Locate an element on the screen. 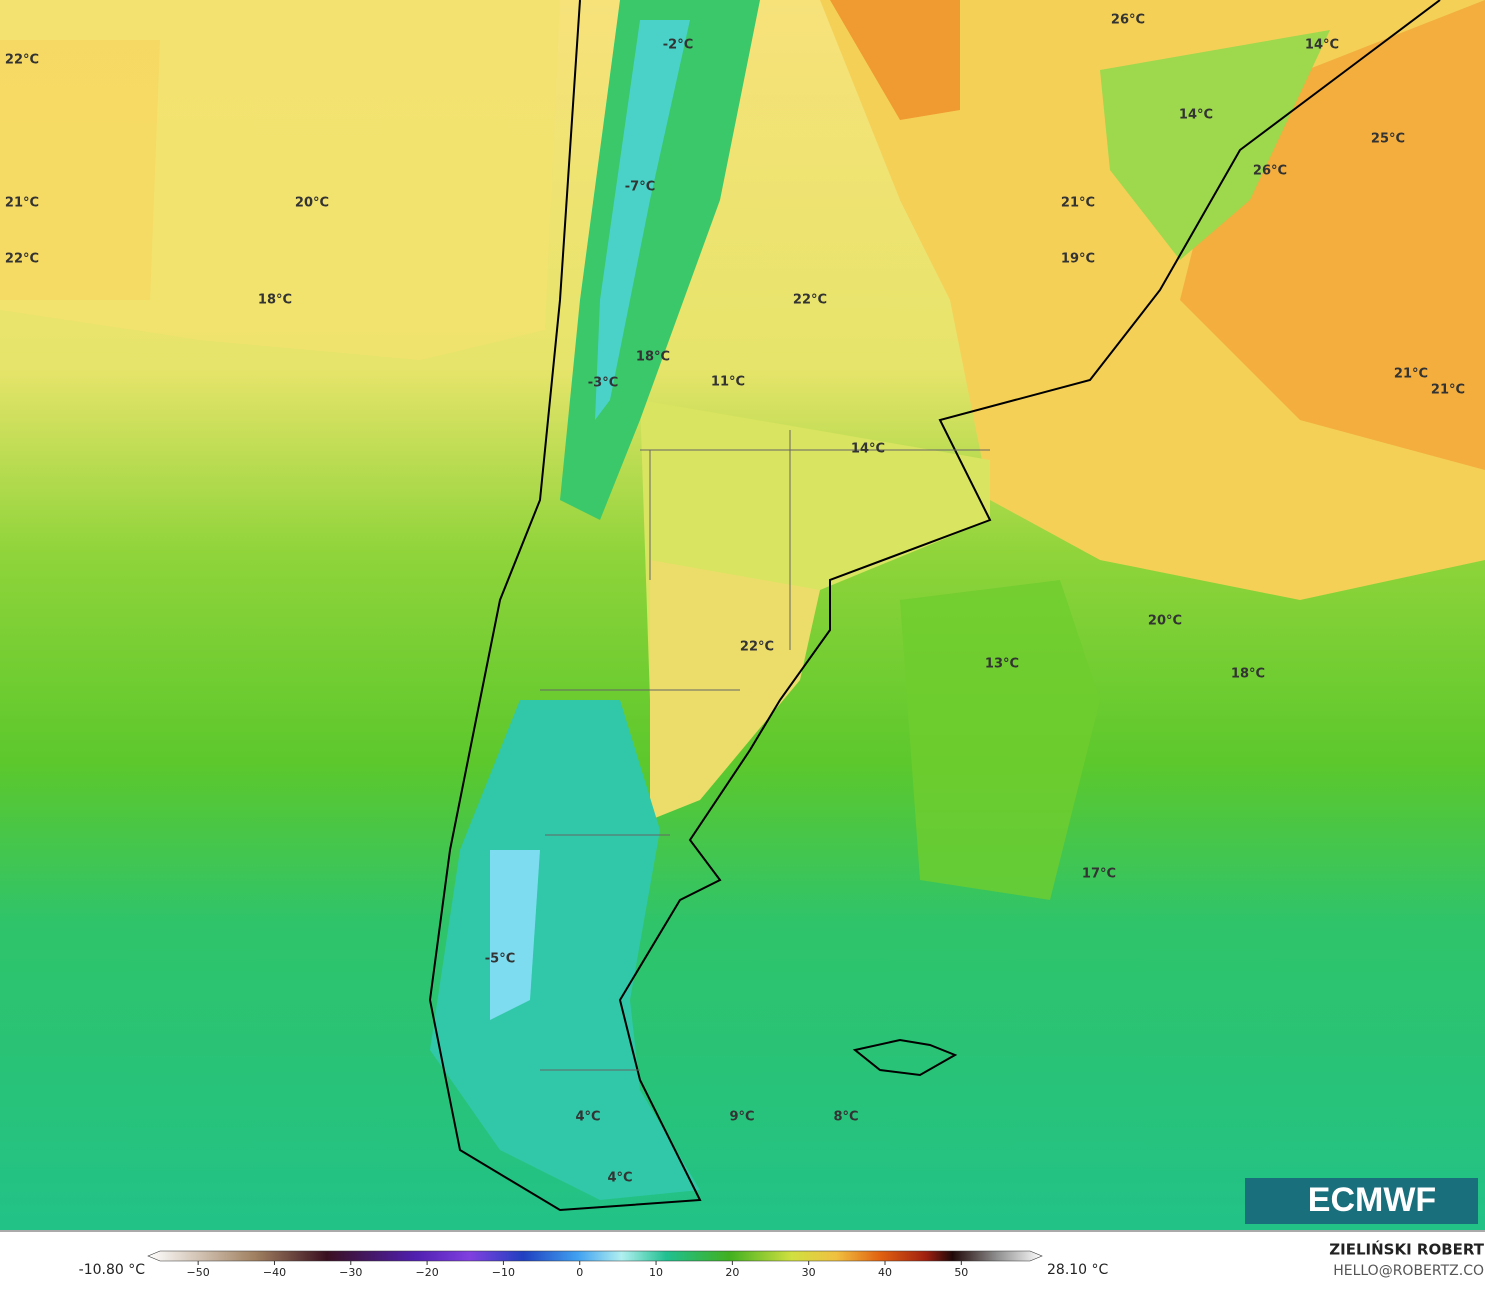  andes-south is located at coordinates (565, 950).